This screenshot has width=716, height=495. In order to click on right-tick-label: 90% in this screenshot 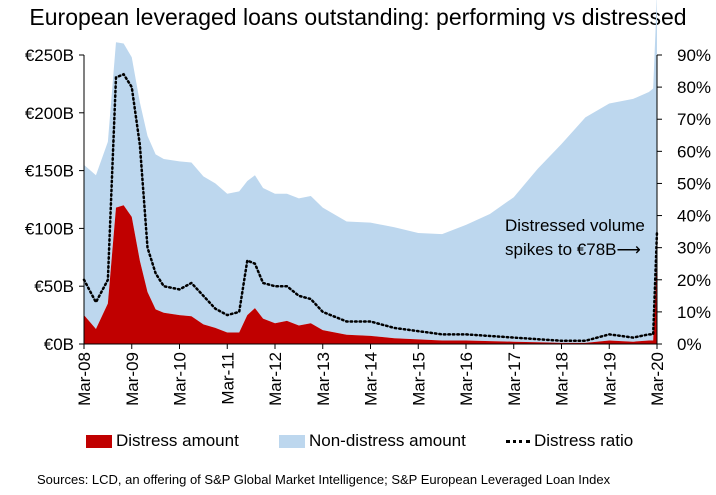, I will do `click(694, 55)`.